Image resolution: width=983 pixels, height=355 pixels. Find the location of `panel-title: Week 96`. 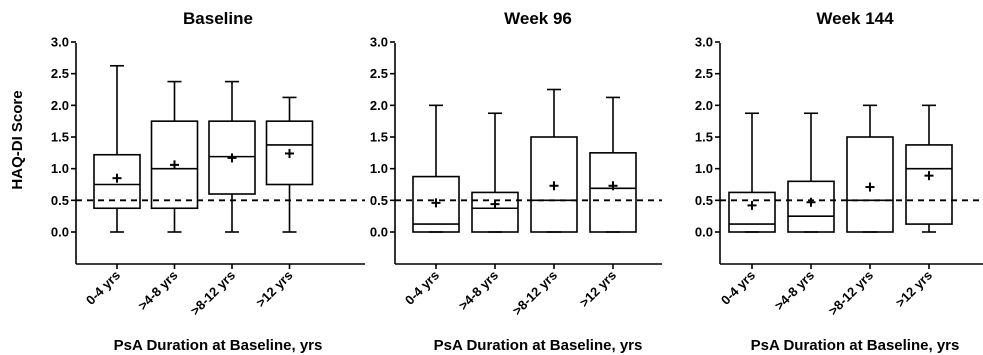

panel-title: Week 96 is located at coordinates (538, 18).